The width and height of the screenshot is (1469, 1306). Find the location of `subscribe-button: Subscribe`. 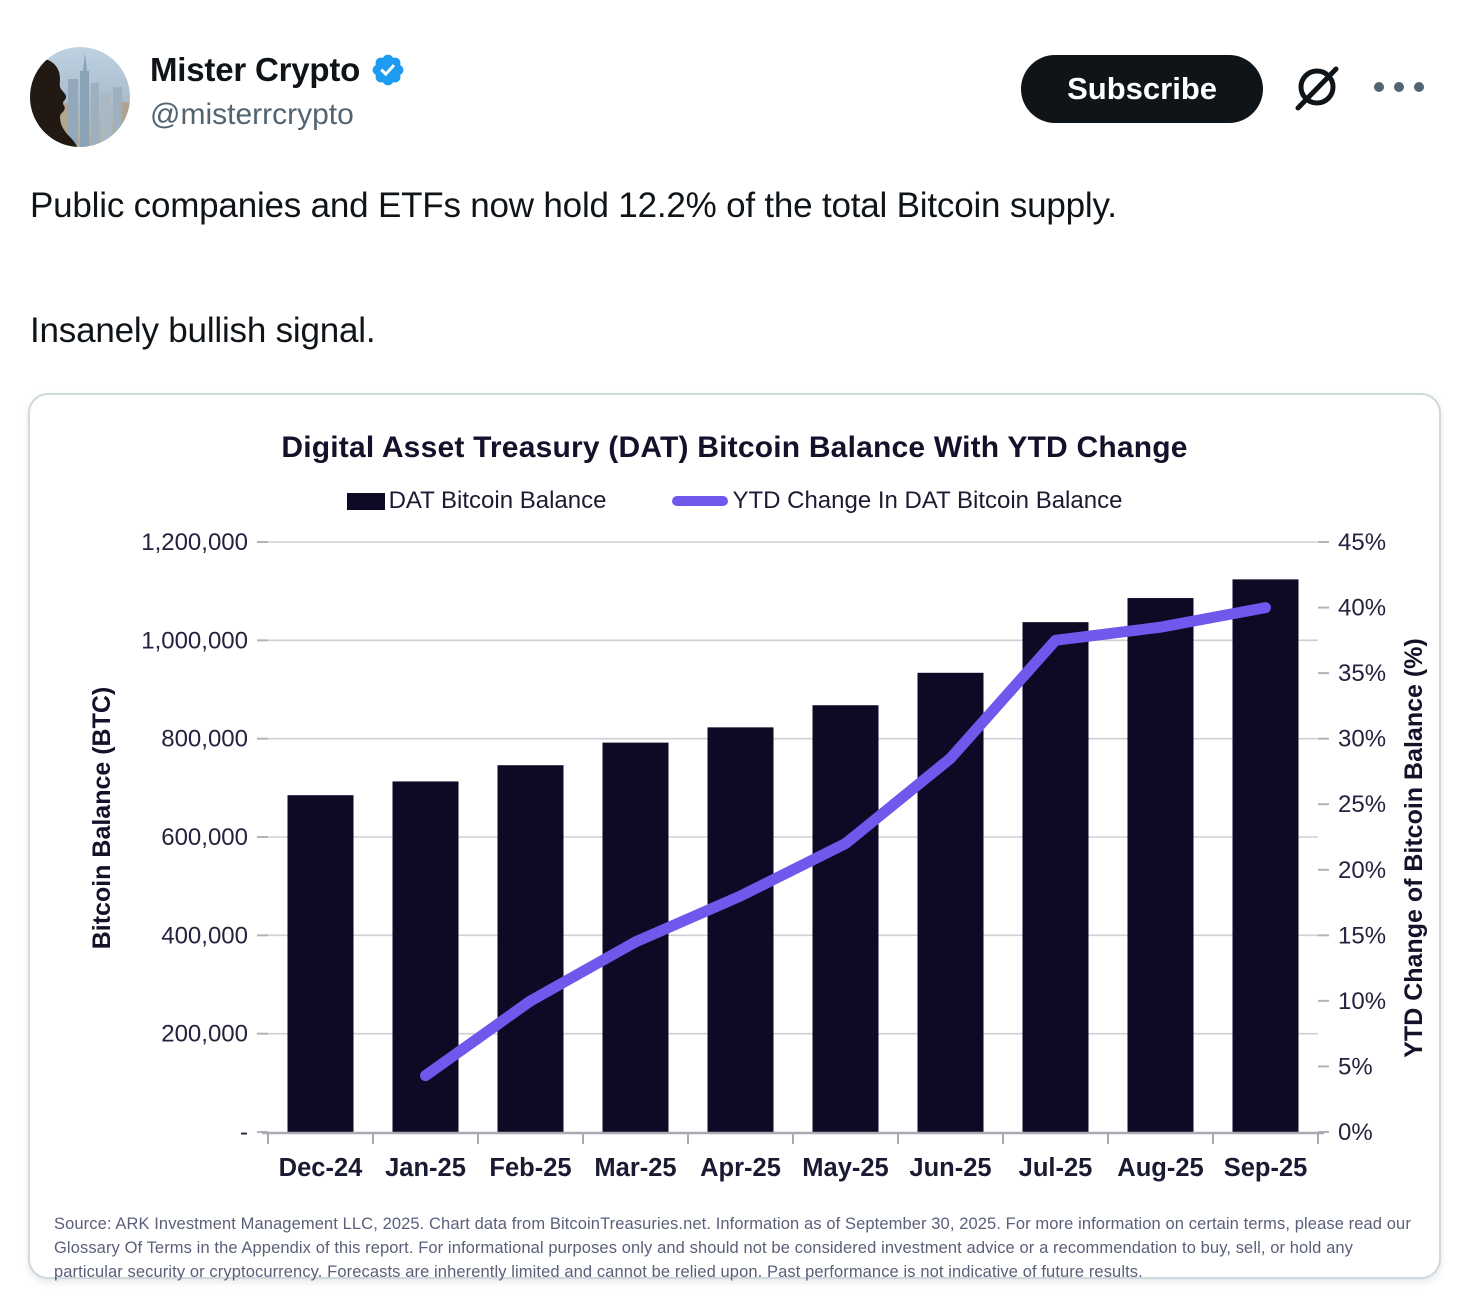

subscribe-button: Subscribe is located at coordinates (1142, 89).